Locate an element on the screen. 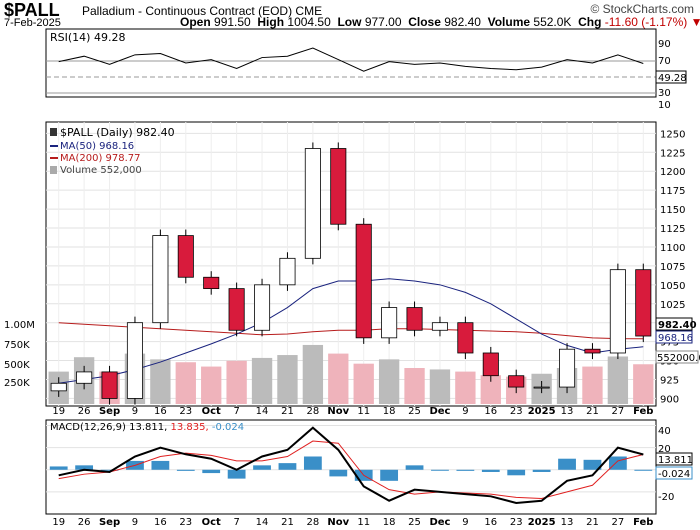 This screenshot has height=530, width=700. x-tick-label: 14 is located at coordinates (262, 411).